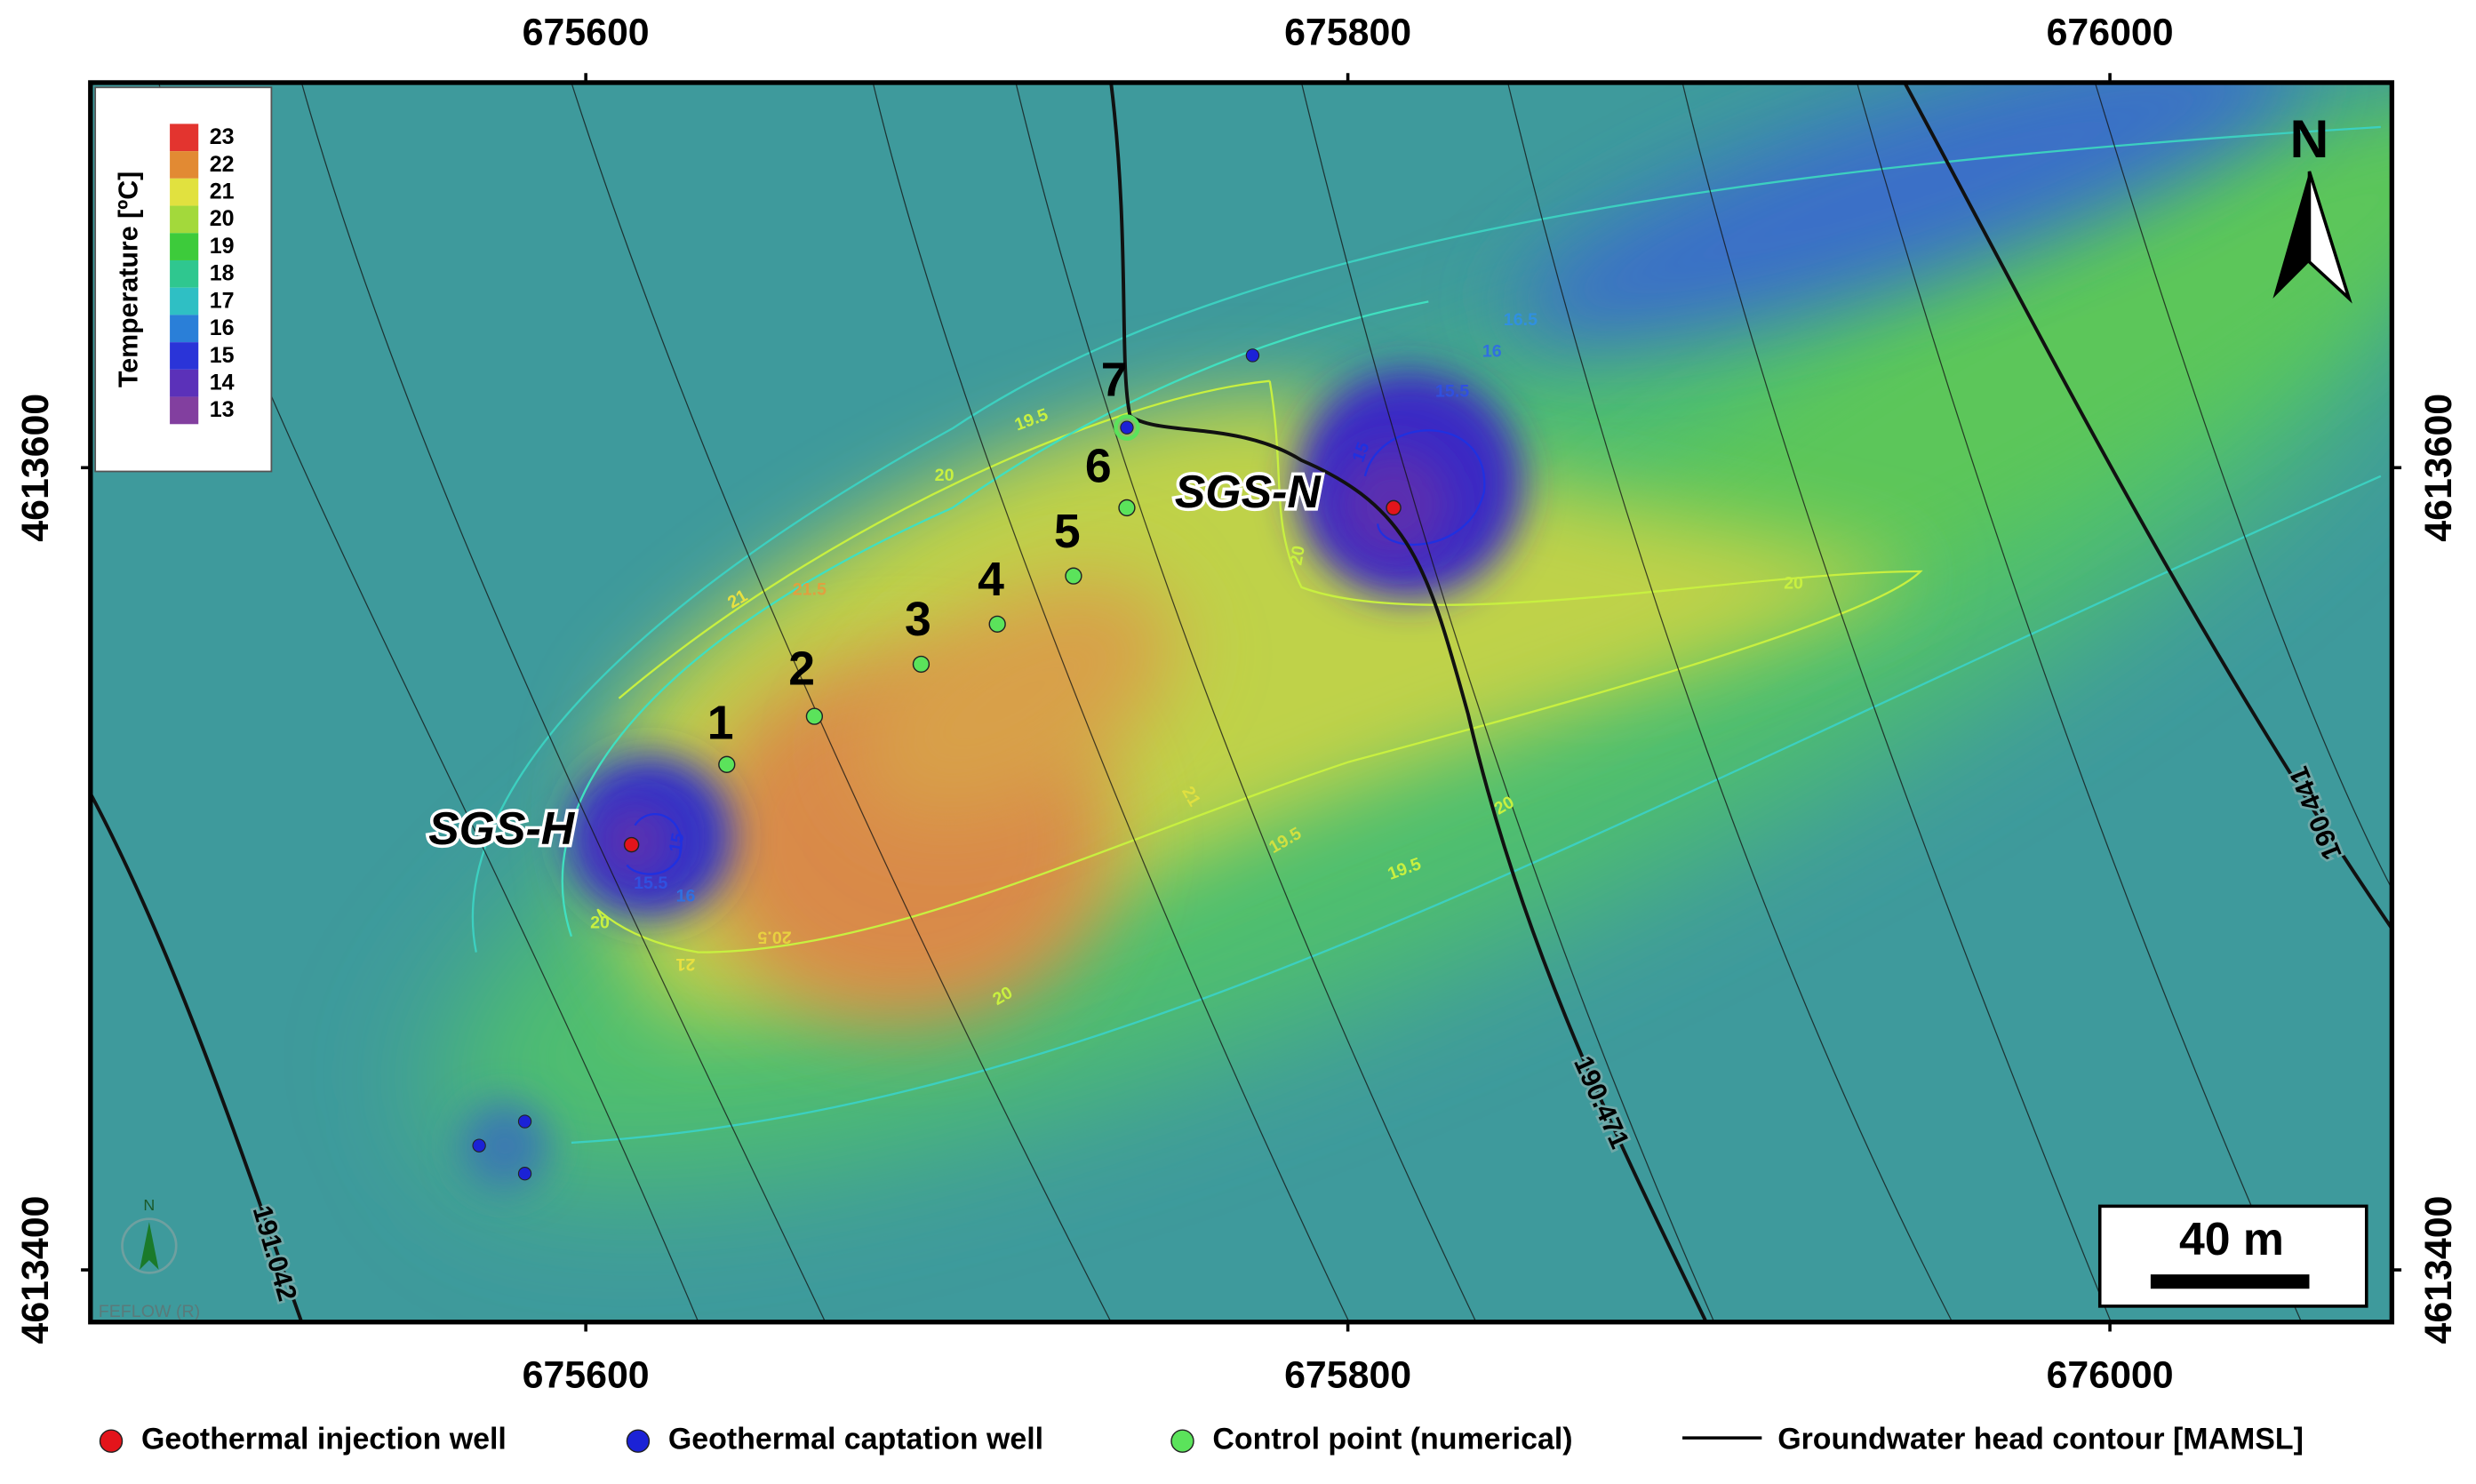  Describe the element at coordinates (223, 383) in the screenshot. I see `colorbar-label: 14` at that location.